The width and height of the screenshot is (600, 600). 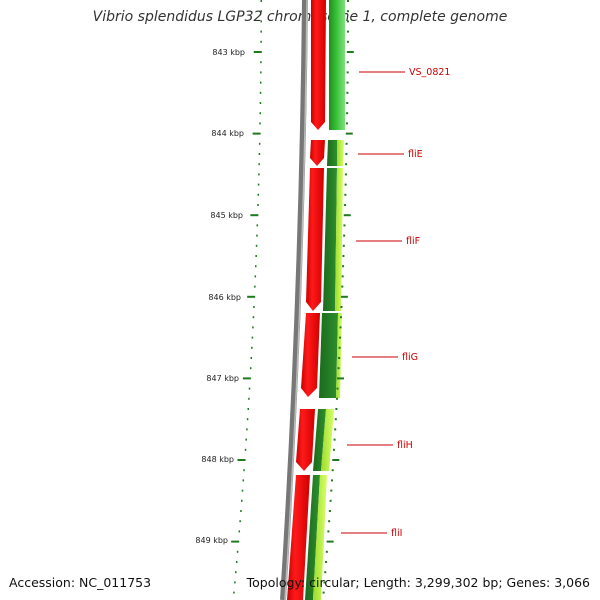 I want to click on band-flii, so click(x=312, y=537).